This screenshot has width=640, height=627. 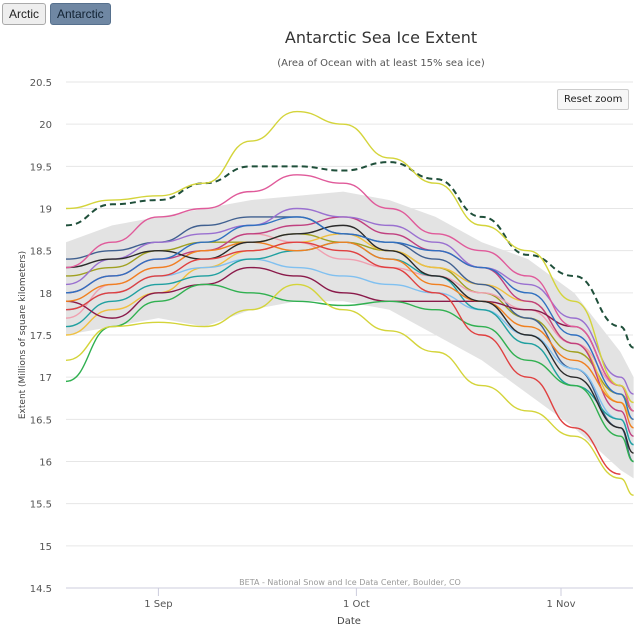 I want to click on y-tick-label: 15.5, so click(x=41, y=505).